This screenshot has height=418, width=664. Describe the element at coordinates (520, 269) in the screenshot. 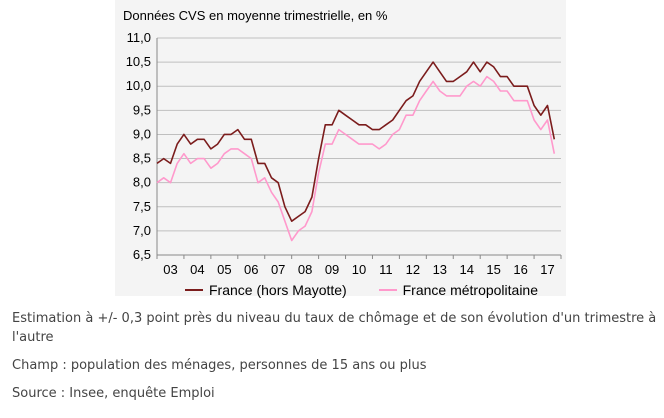

I see `x-tick-label: 16` at that location.